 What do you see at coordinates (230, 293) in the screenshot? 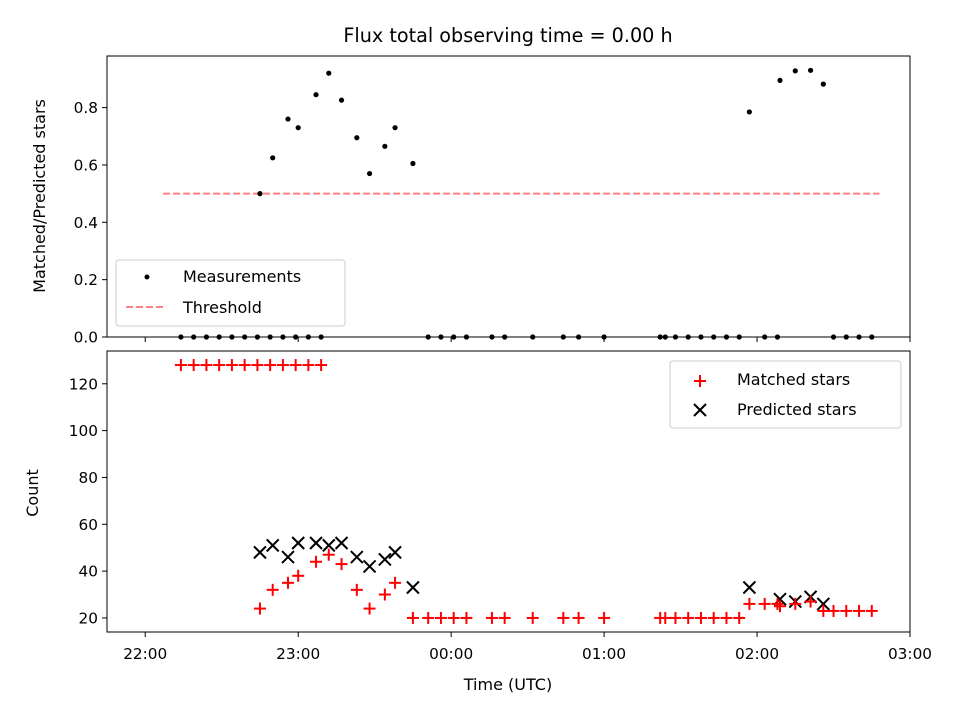
I see `top-legend: Measurements Threshold` at bounding box center [230, 293].